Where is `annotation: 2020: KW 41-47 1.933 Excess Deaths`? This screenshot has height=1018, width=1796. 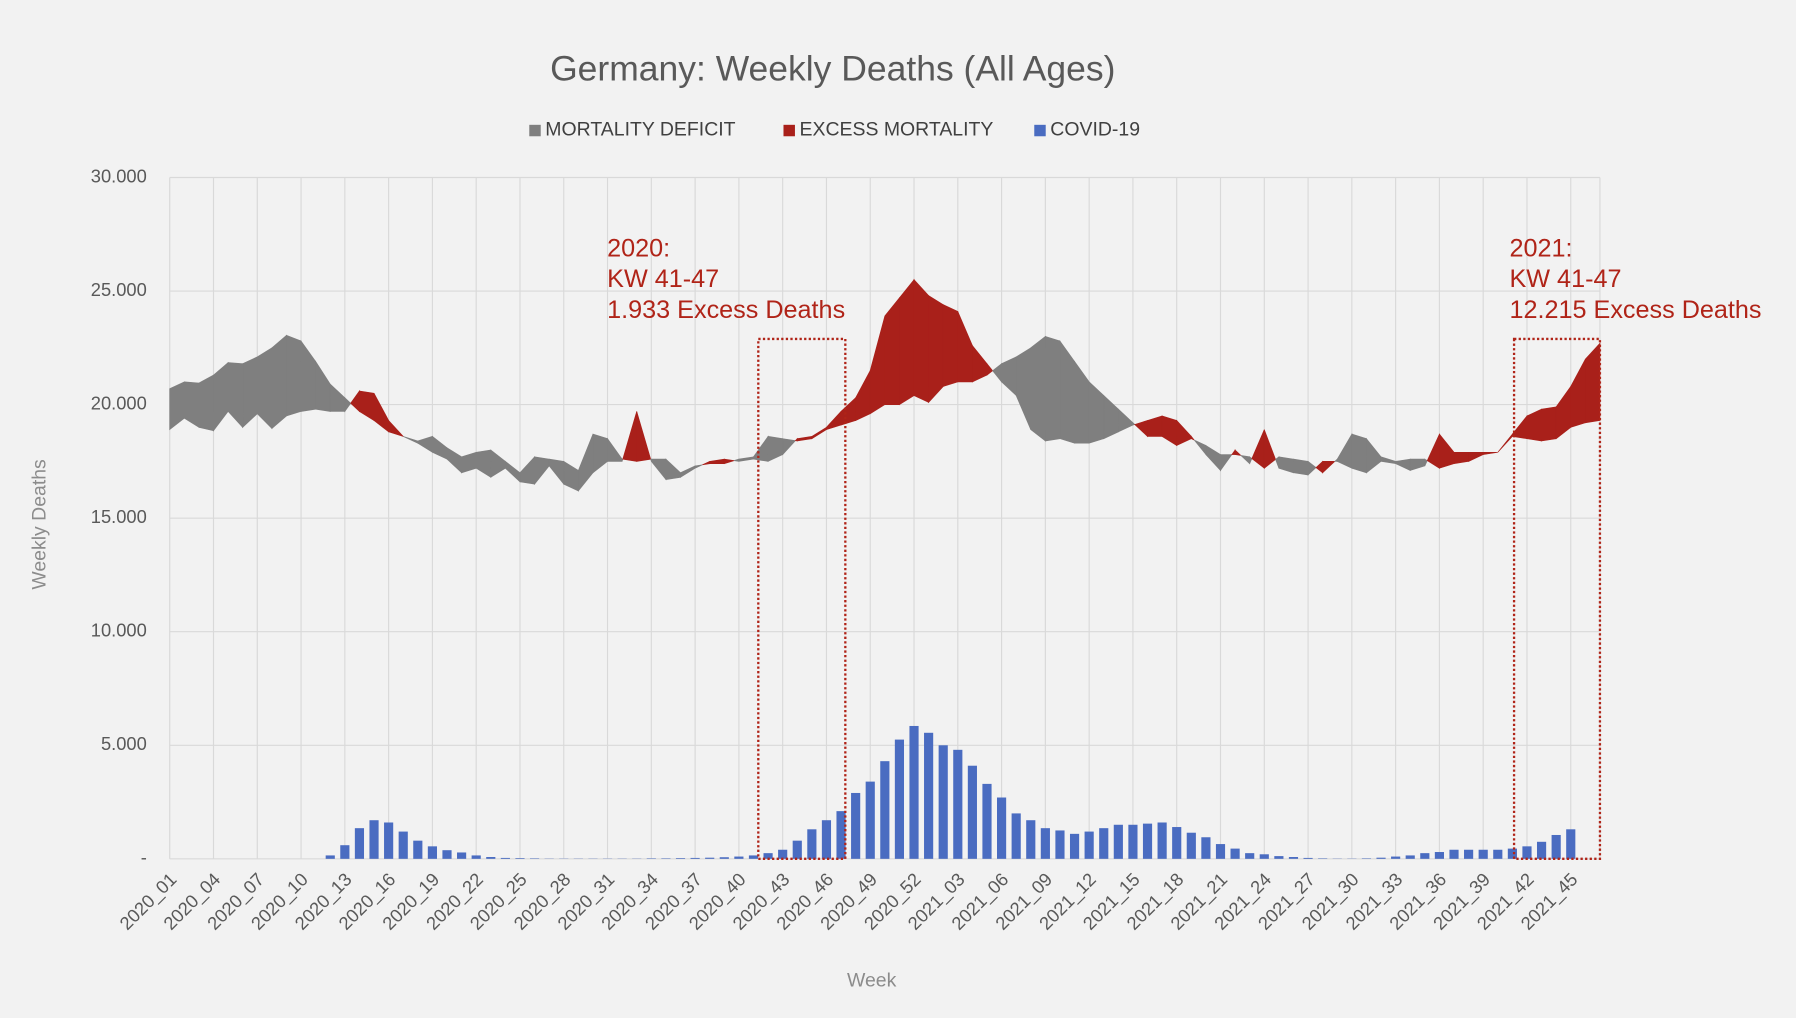 annotation: 2020: KW 41-47 1.933 Excess Deaths is located at coordinates (727, 547).